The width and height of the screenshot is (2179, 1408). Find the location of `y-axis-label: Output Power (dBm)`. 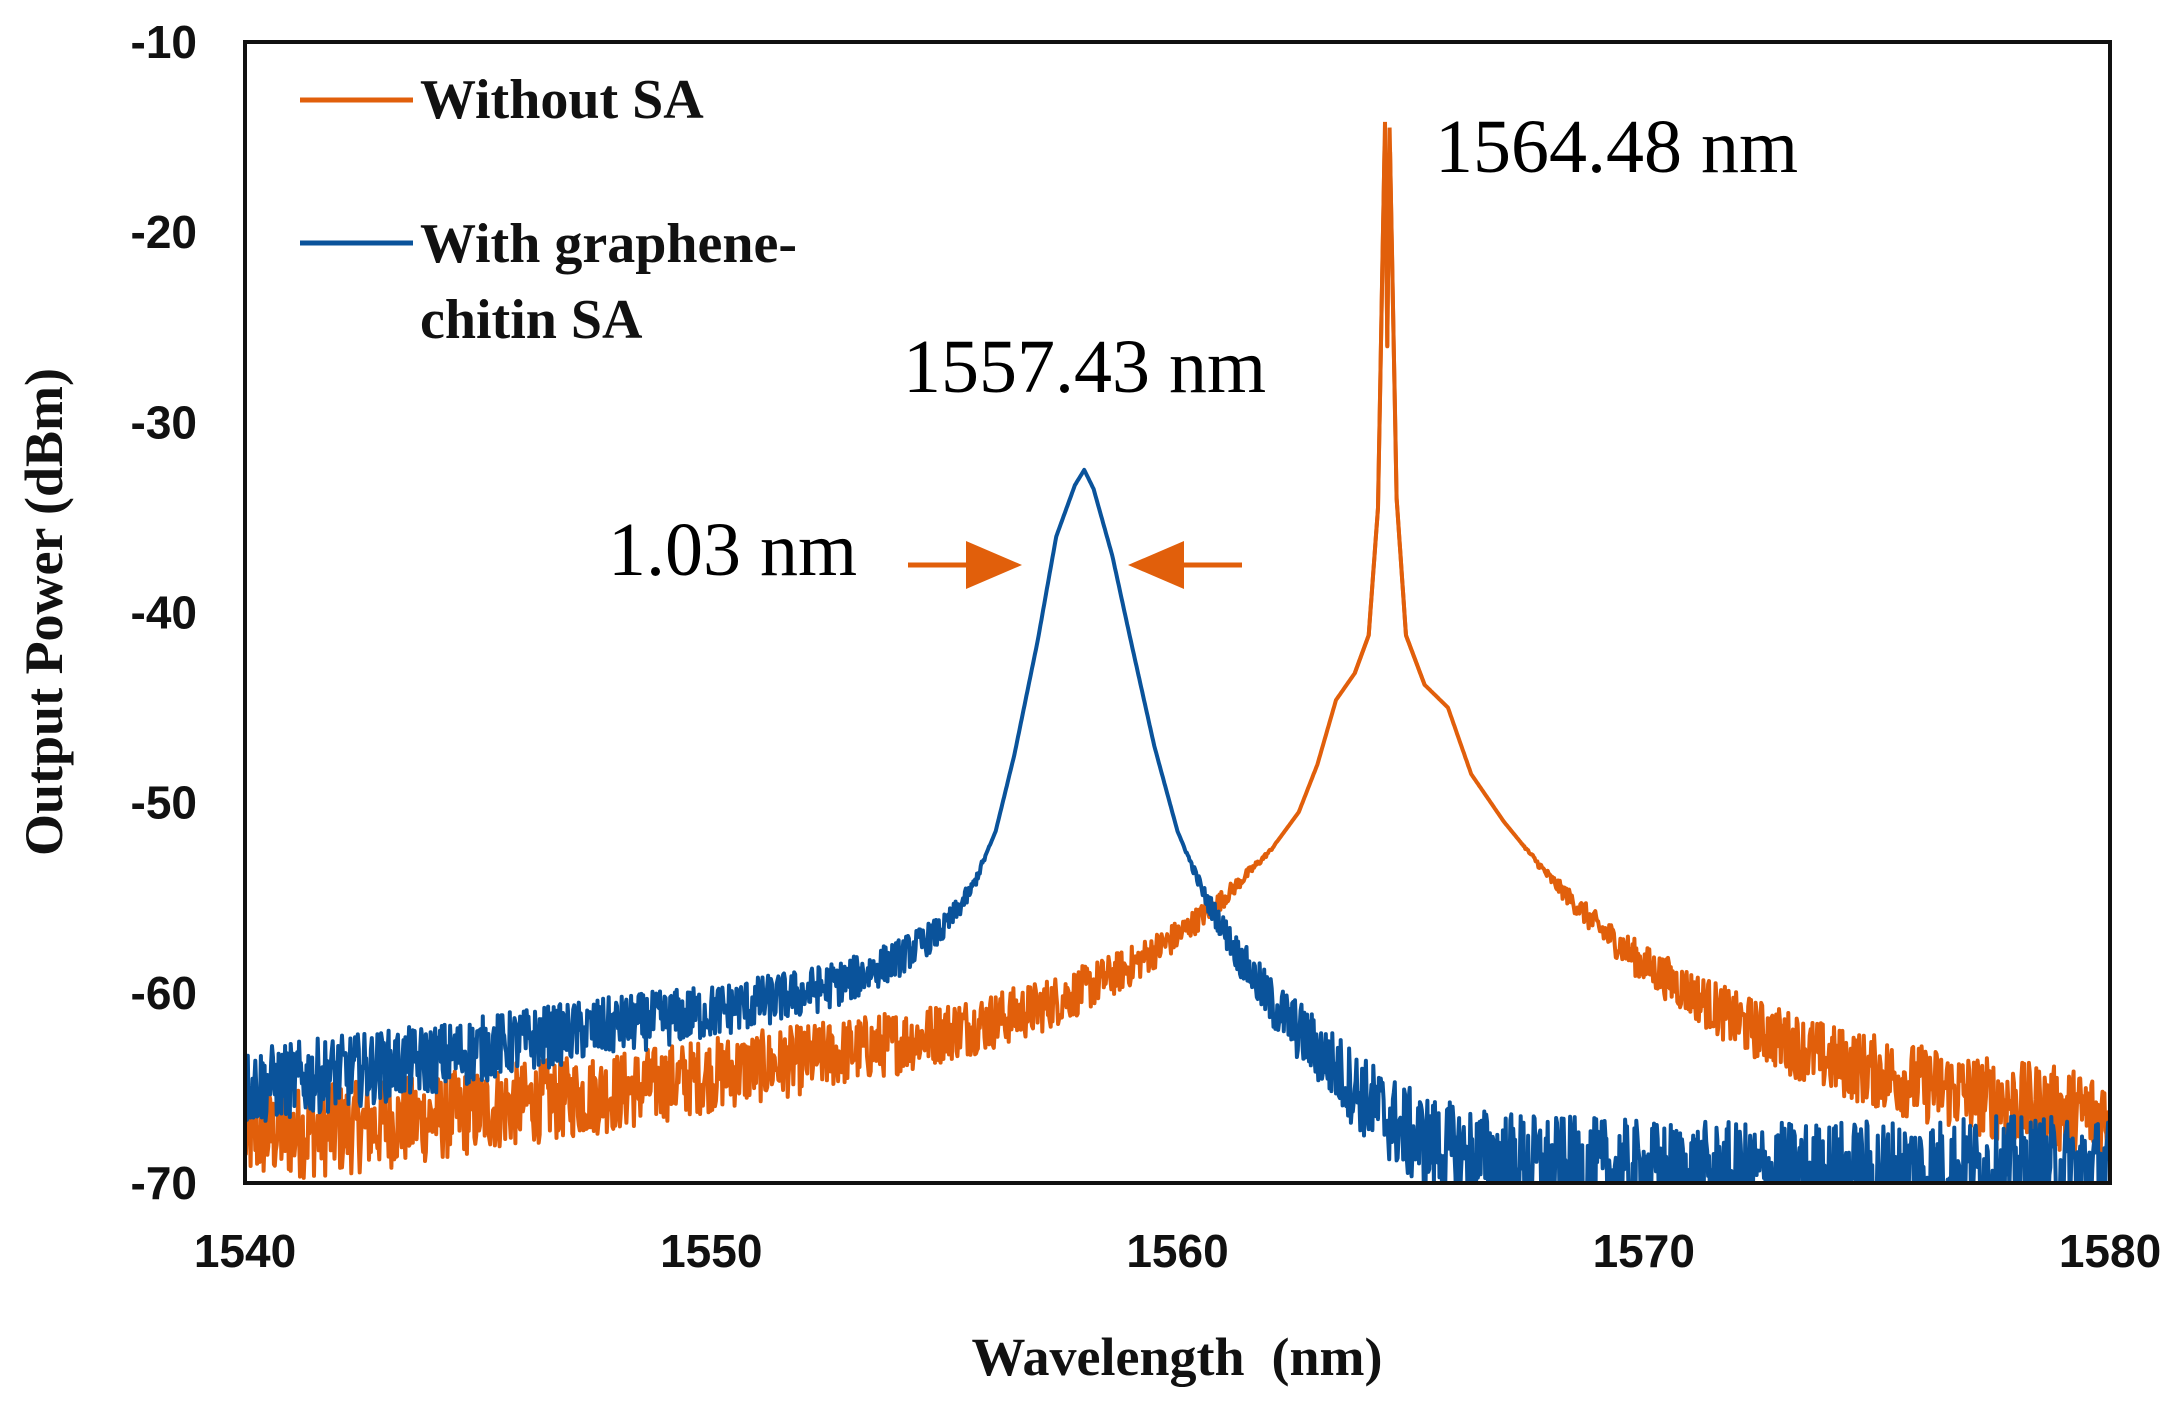

y-axis-label: Output Power (dBm) is located at coordinates (44, 612).